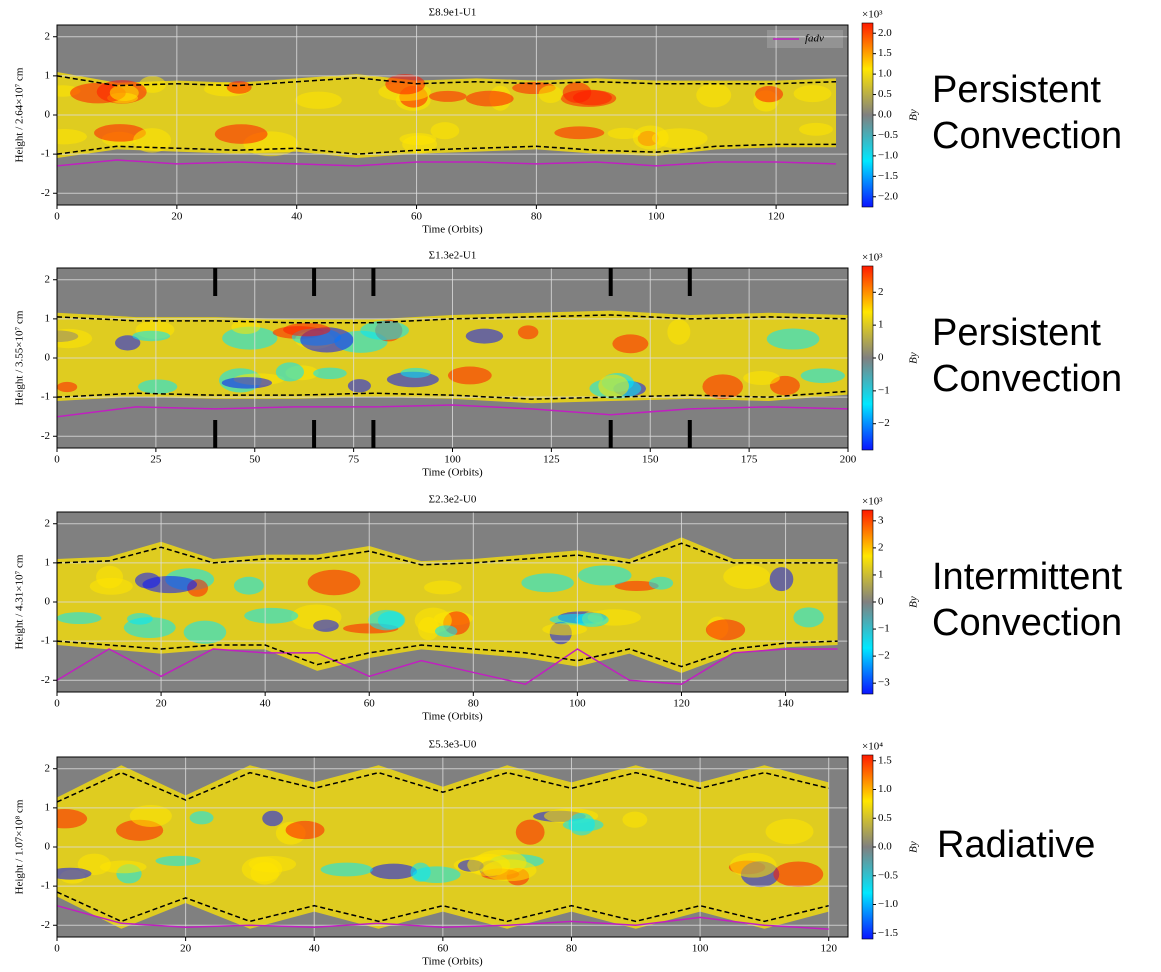 The image size is (1161, 972). What do you see at coordinates (452, 847) in the screenshot?
I see `plot` at bounding box center [452, 847].